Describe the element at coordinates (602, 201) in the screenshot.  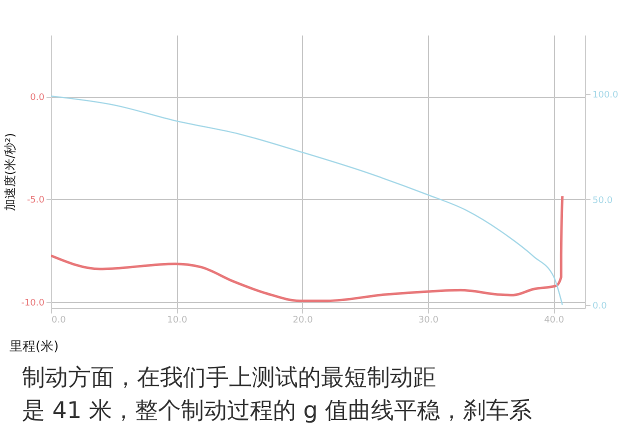
I see `y2-tick-label: 50.0` at that location.